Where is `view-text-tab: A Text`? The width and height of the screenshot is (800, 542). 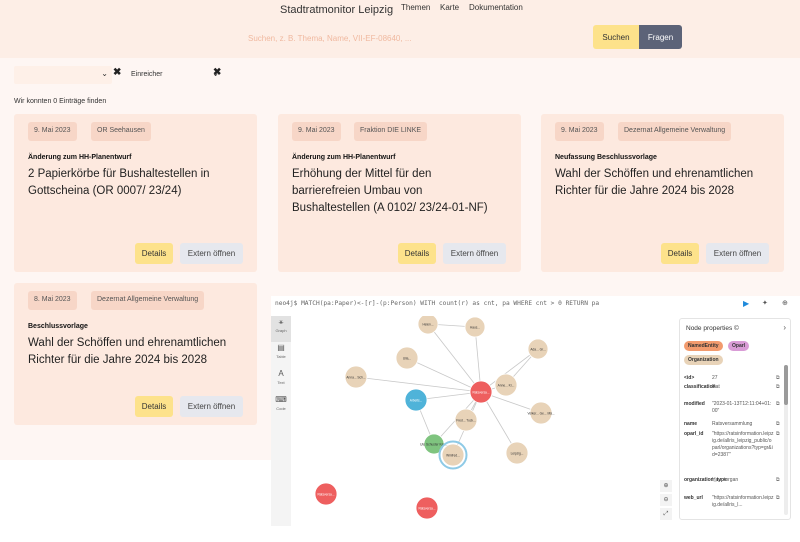
view-text-tab: A Text is located at coordinates (281, 381).